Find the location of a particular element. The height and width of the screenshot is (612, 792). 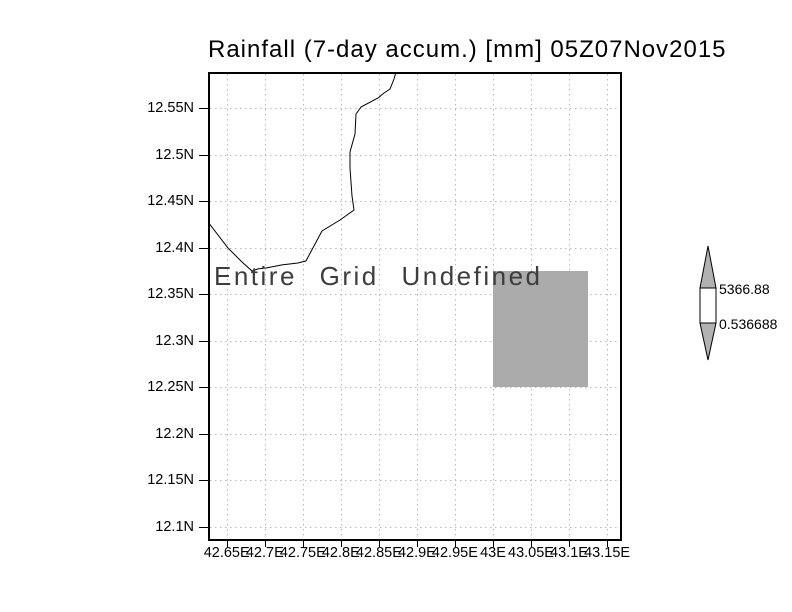

colorbar-max-label: 5366.88 is located at coordinates (744, 289).